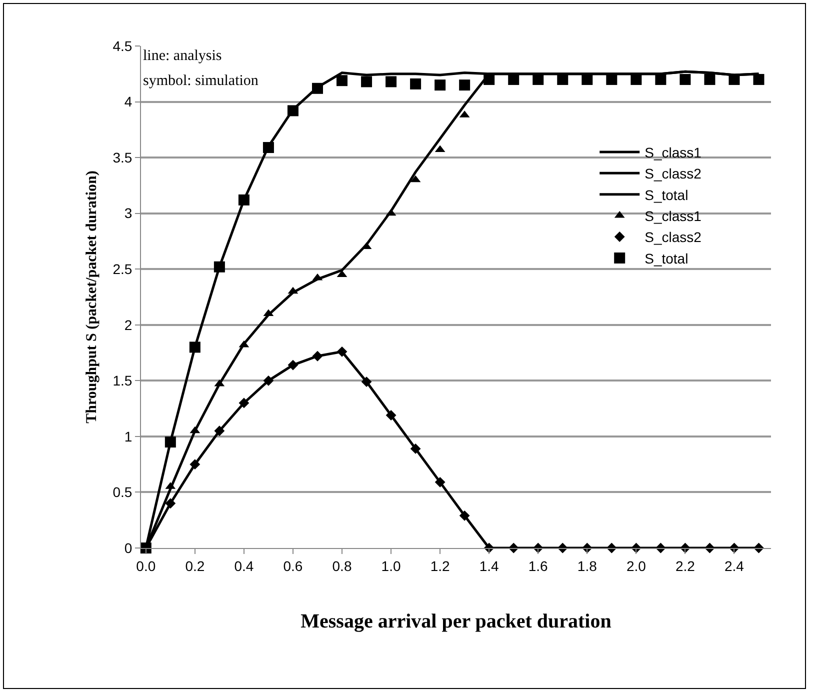 Image resolution: width=813 pixels, height=695 pixels. What do you see at coordinates (636, 566) in the screenshot?
I see `x-tick-label: 2.0` at bounding box center [636, 566].